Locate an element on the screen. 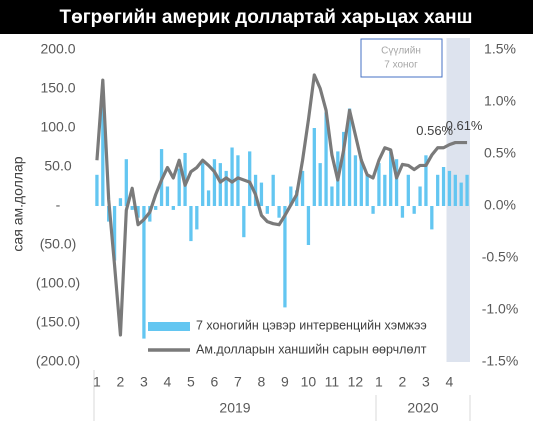 This screenshot has width=533, height=421. x-group-label: 2020 is located at coordinates (422, 408).